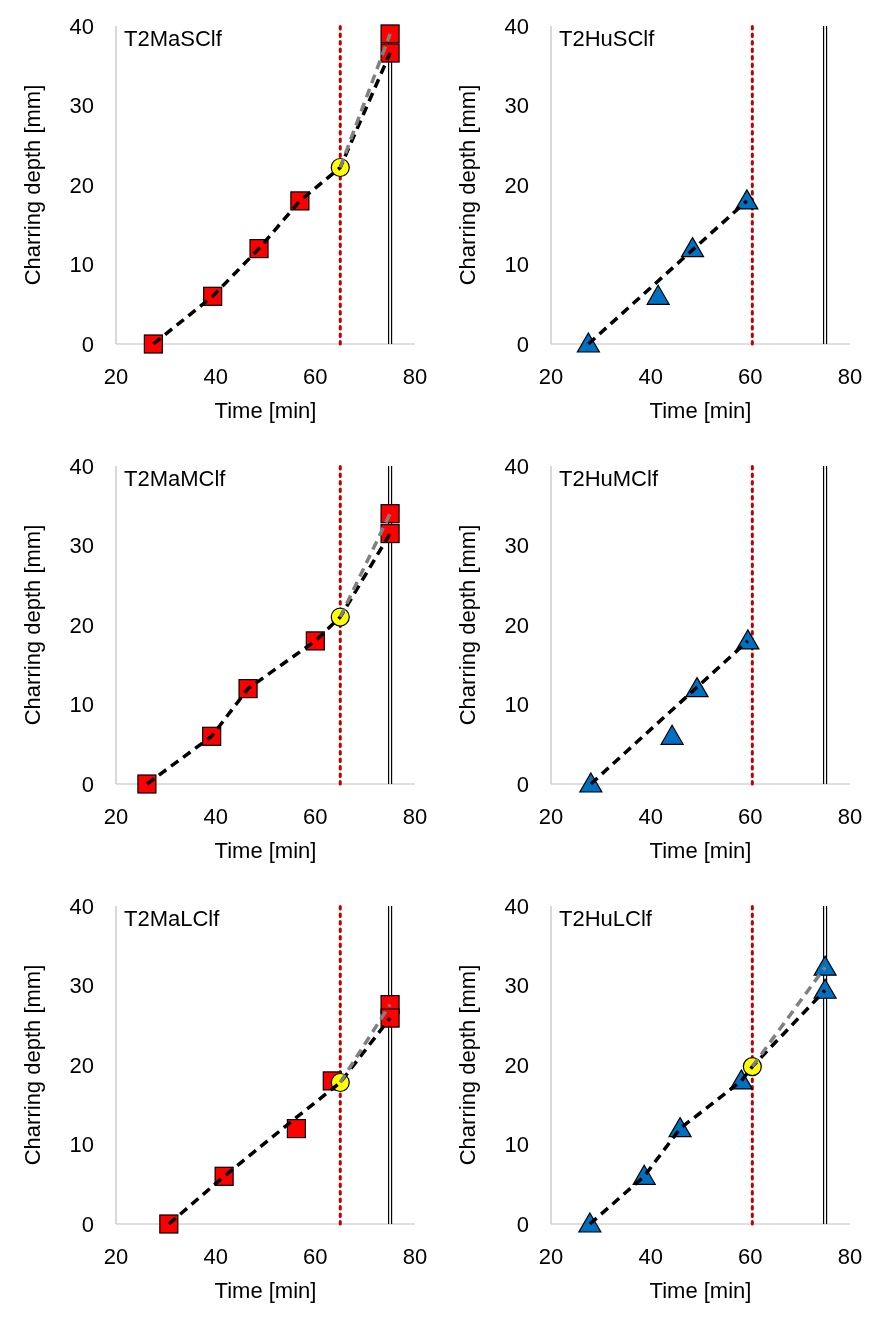  I want to click on chart-title: T2MaMClf, so click(175, 478).